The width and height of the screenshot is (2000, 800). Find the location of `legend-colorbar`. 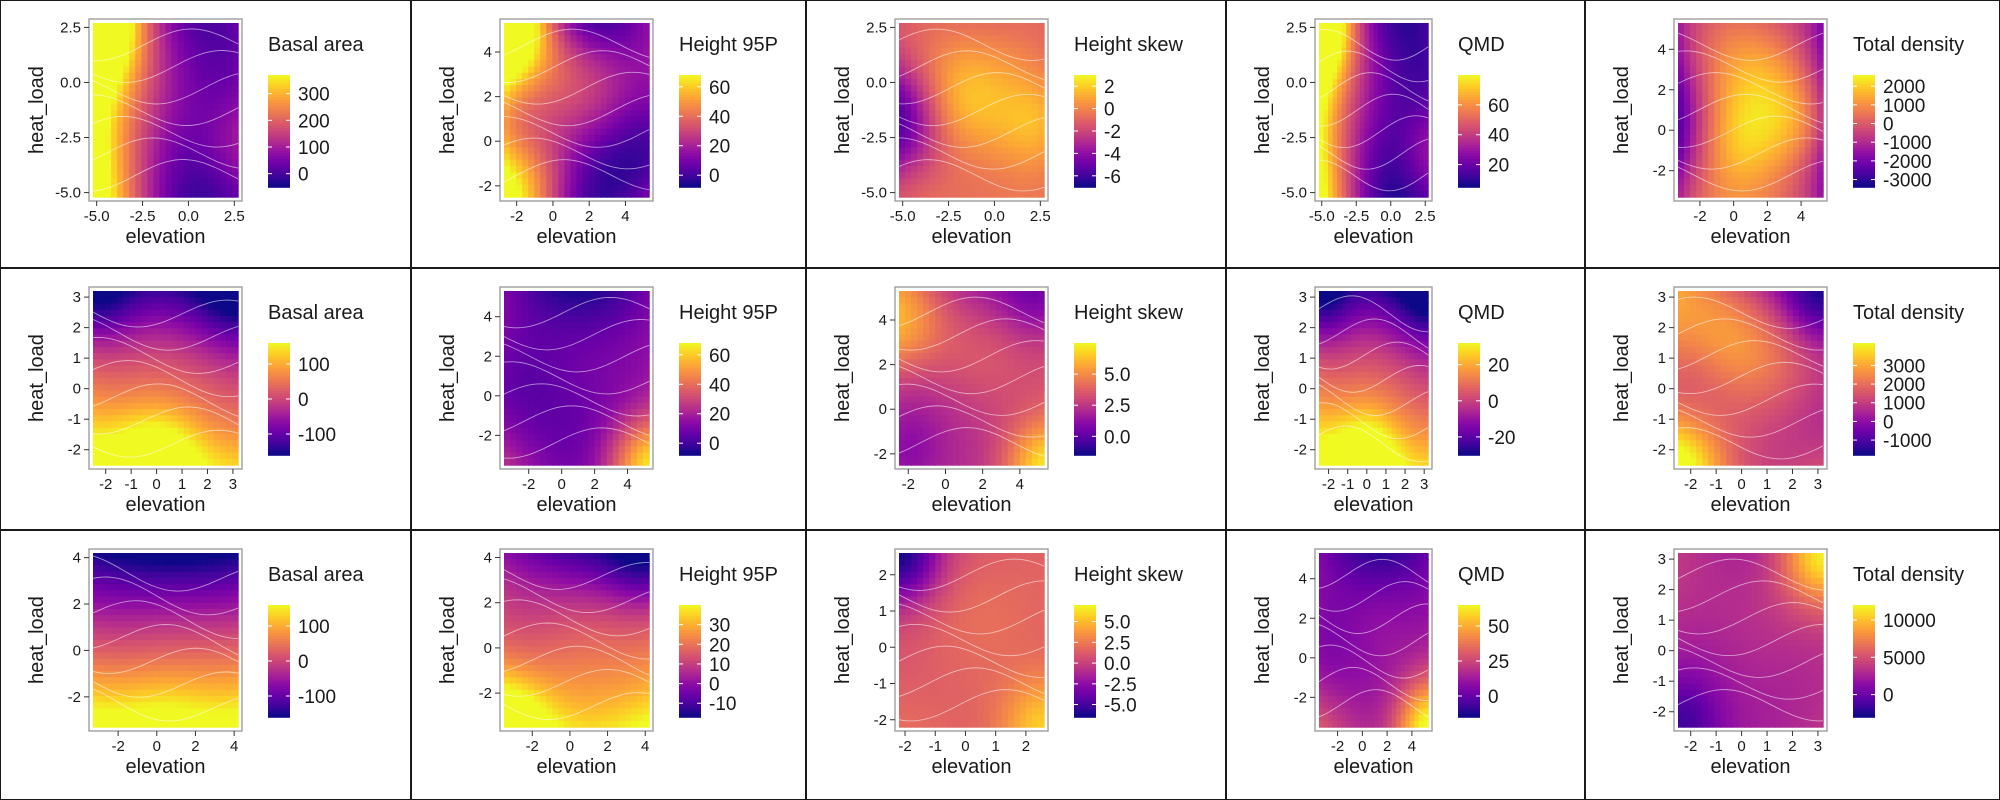

legend-colorbar is located at coordinates (1469, 131).